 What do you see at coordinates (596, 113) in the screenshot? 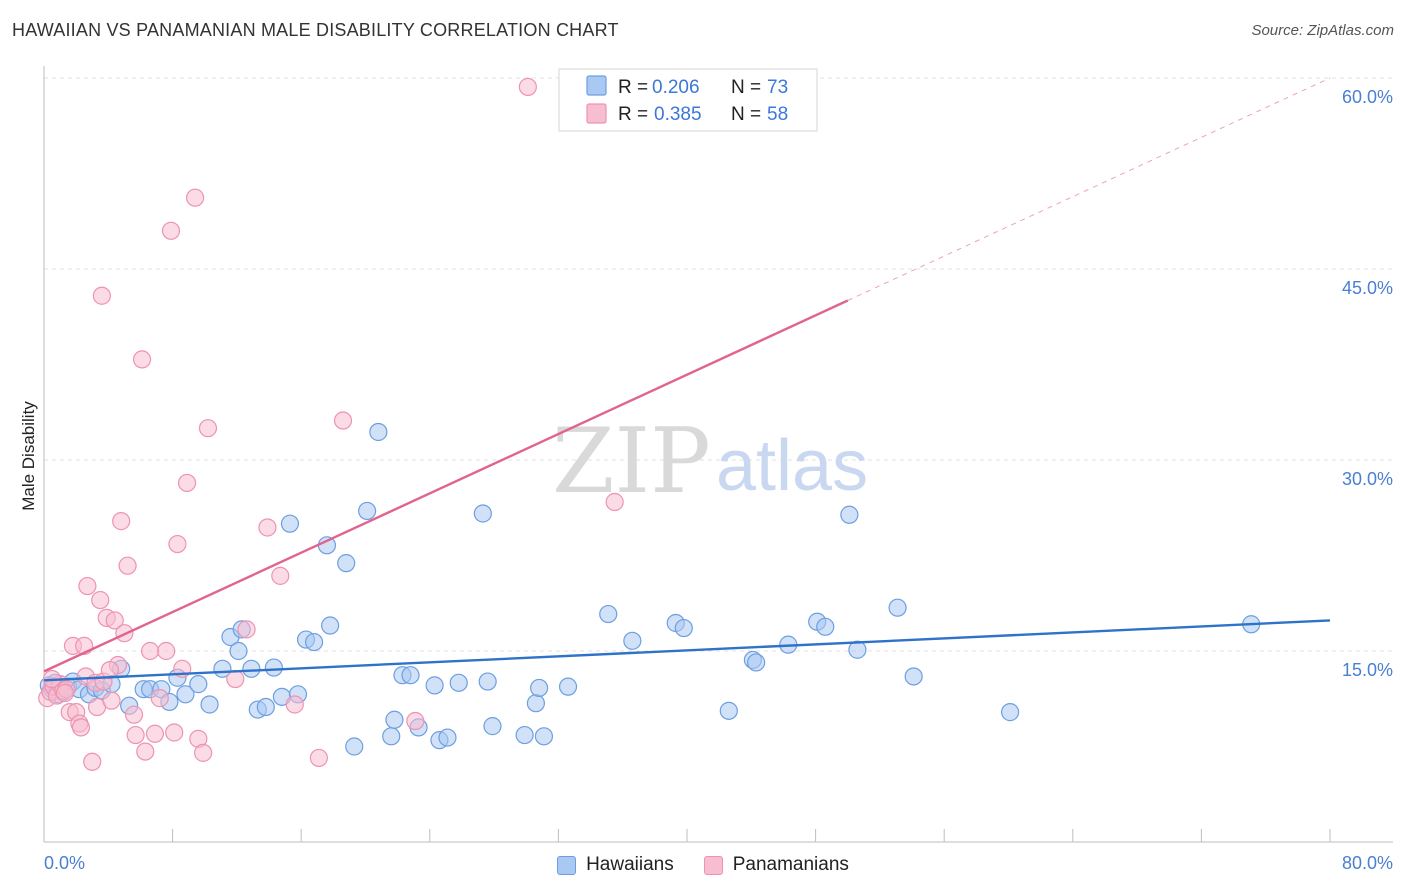
I see `legend-swatch-panamanians` at bounding box center [596, 113].